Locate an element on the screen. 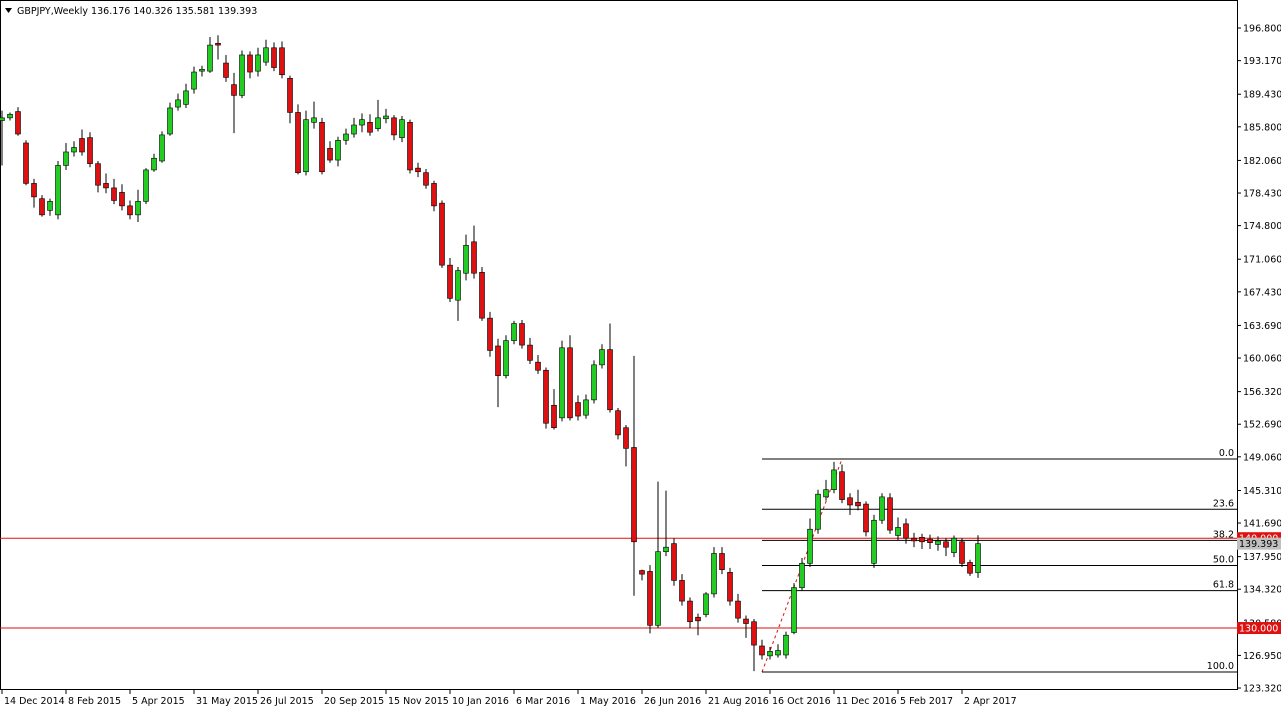  x-tick-label: 5 Apr 2015 is located at coordinates (158, 701).